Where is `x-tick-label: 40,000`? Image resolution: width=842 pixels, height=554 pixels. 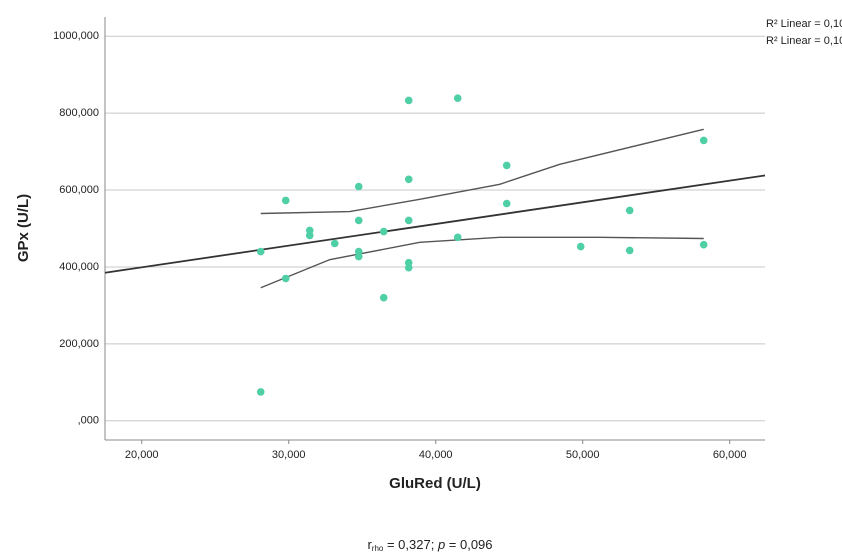 x-tick-label: 40,000 is located at coordinates (436, 455).